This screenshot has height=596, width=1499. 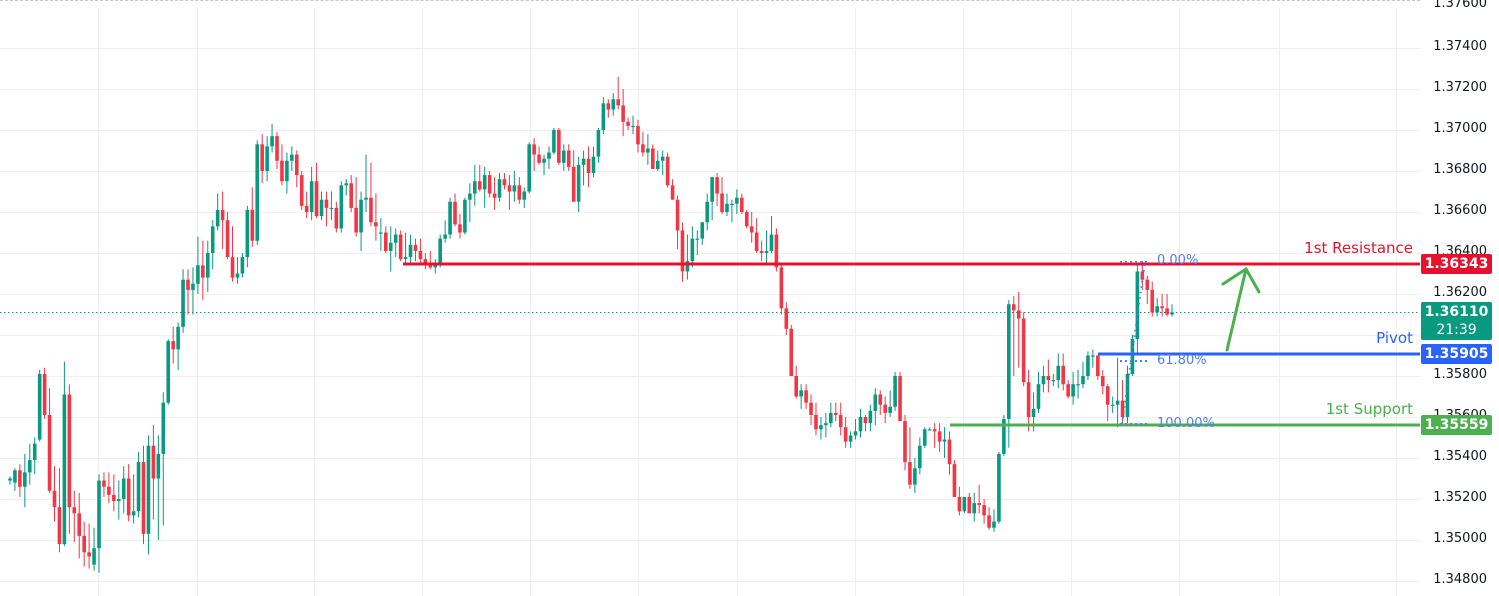 I want to click on price-axis-label: 1.37600, so click(x=1460, y=5).